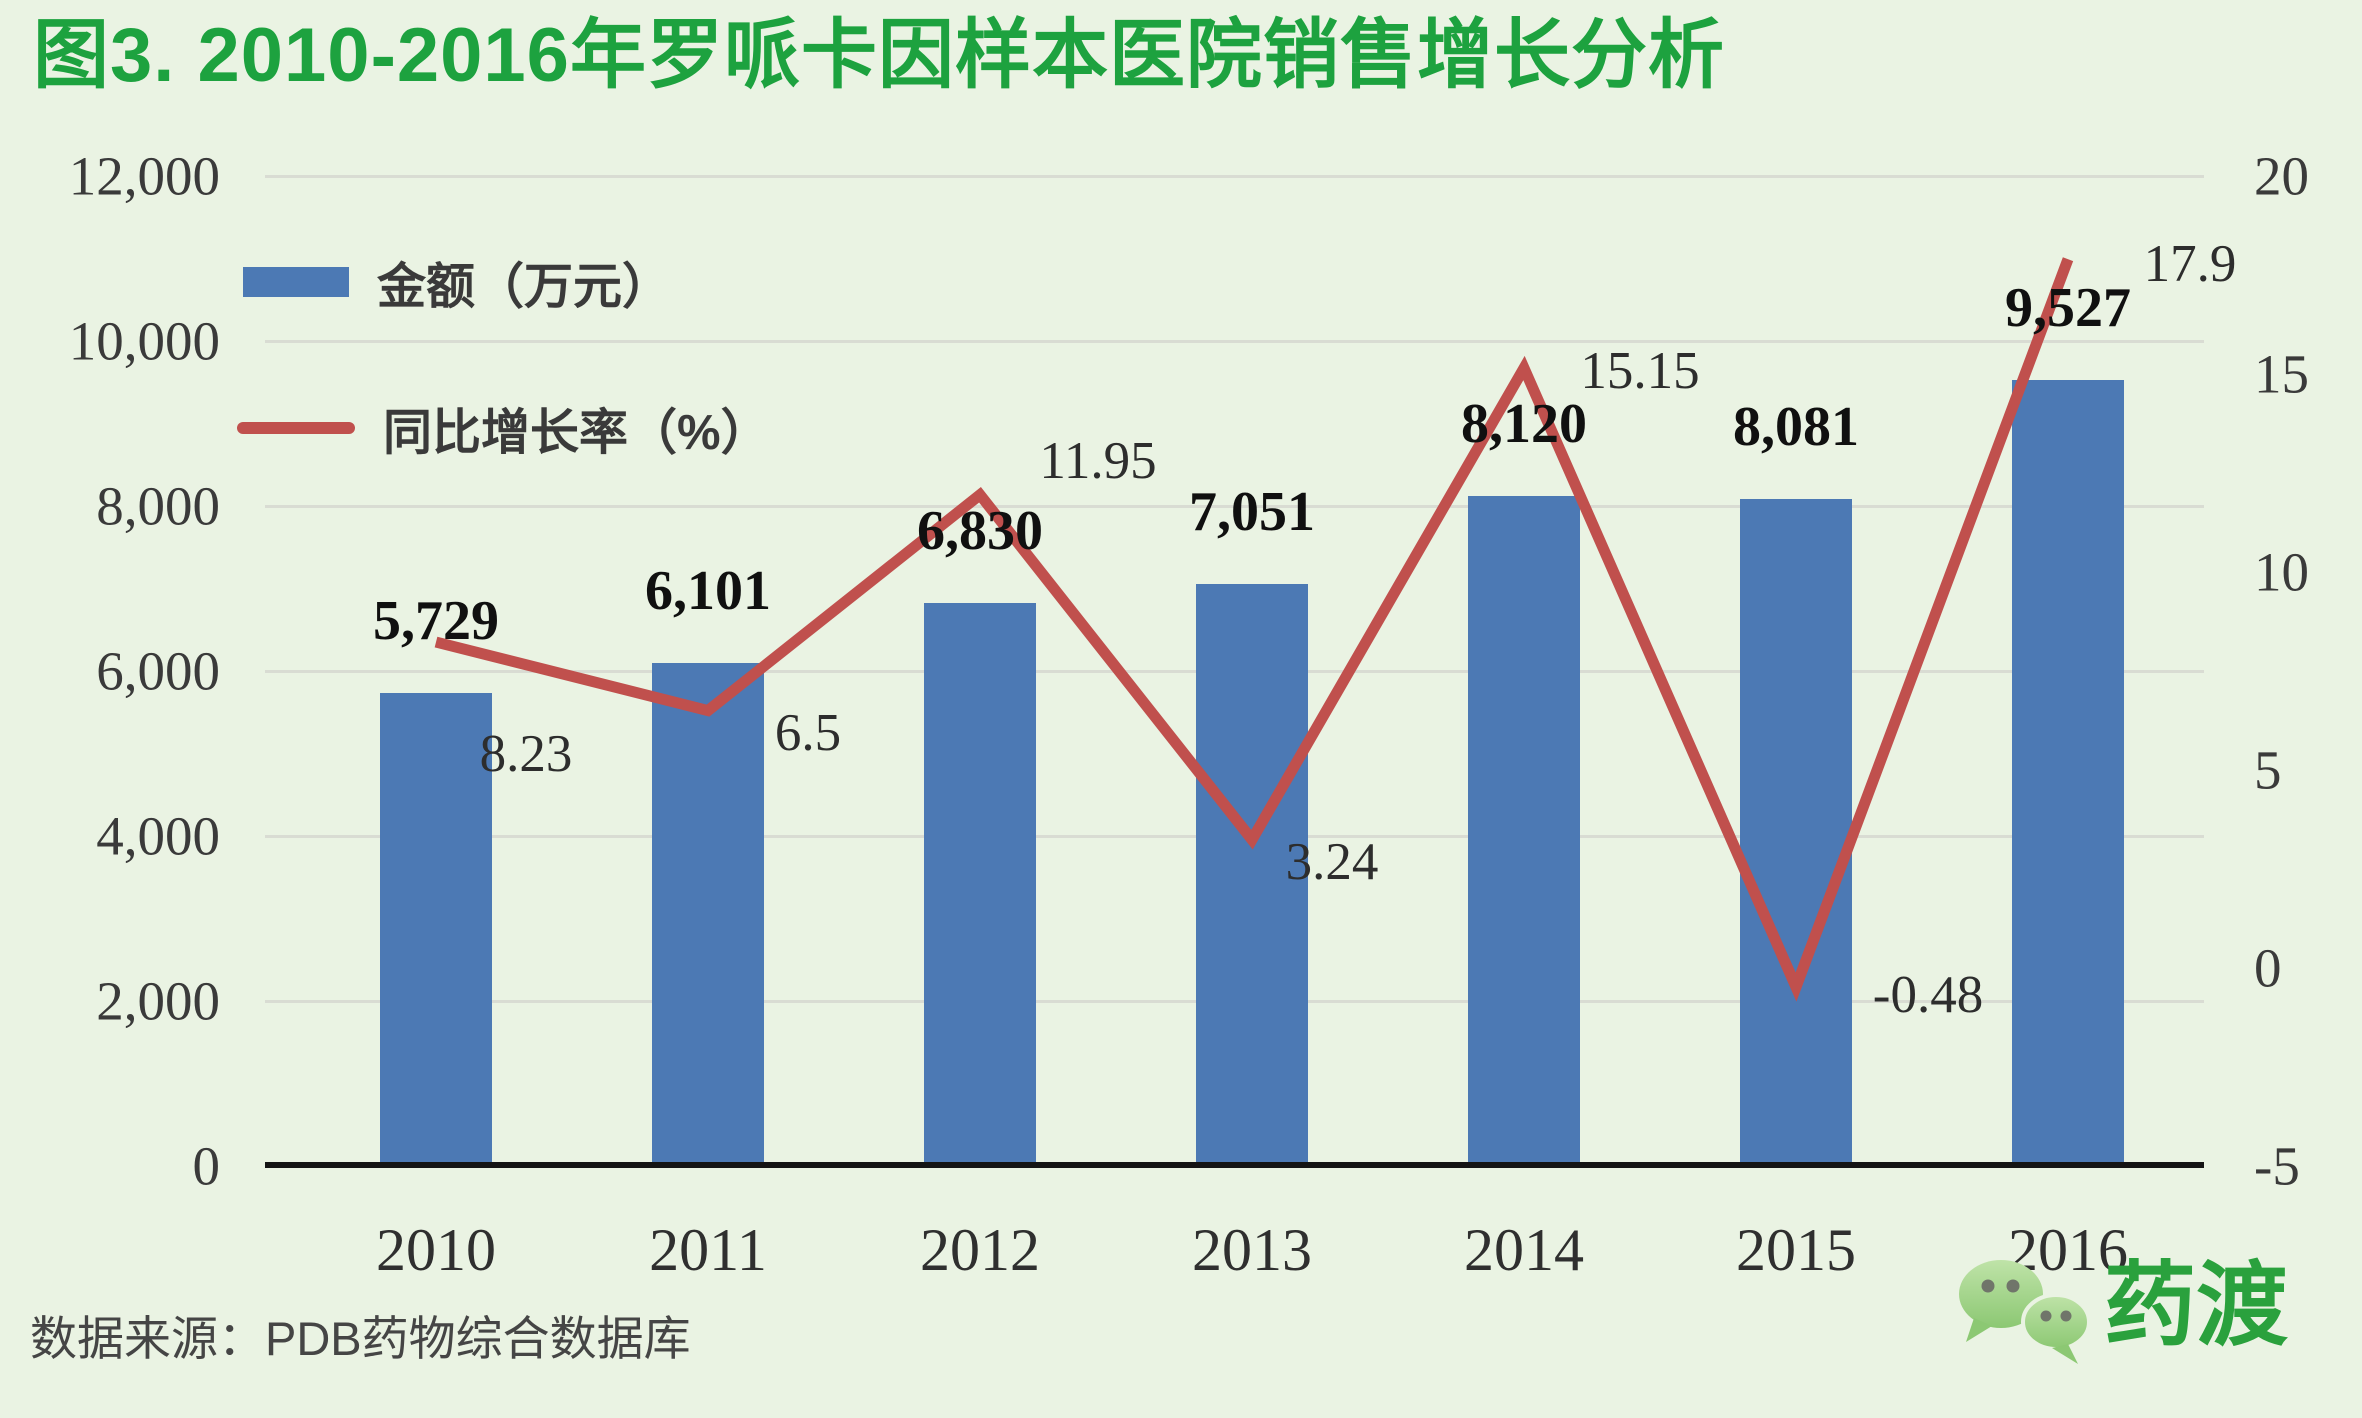 The height and width of the screenshot is (1418, 2362). I want to click on y-axis-tick-right: 5, so click(2268, 770).